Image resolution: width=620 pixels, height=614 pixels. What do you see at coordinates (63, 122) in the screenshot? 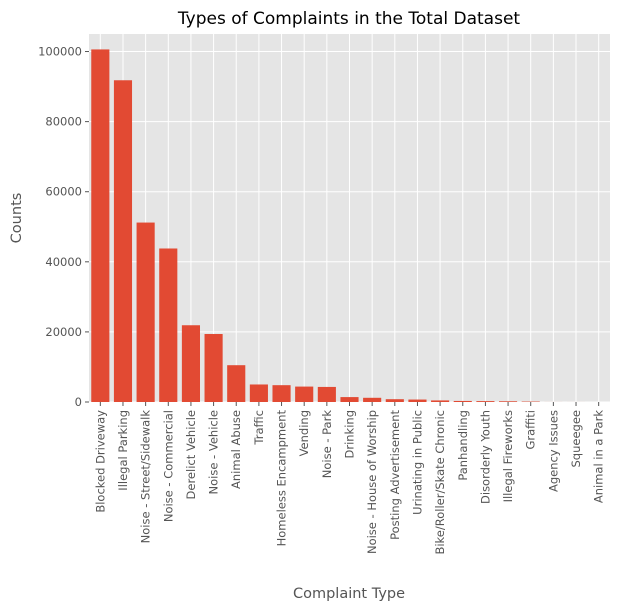
I see `y-tick-label: 80000` at bounding box center [63, 122].